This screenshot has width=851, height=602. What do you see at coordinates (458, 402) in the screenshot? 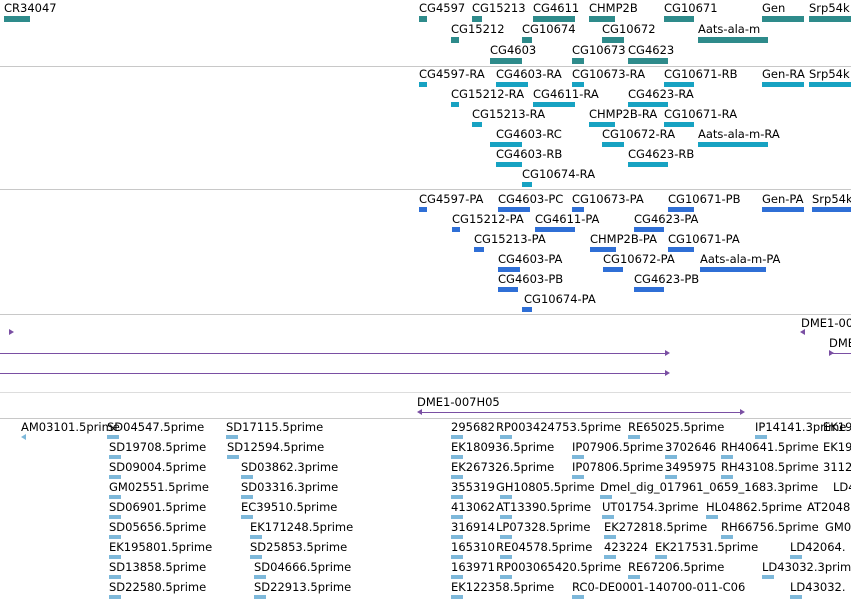
I see `clone-label: DME1-007H05` at bounding box center [458, 402].